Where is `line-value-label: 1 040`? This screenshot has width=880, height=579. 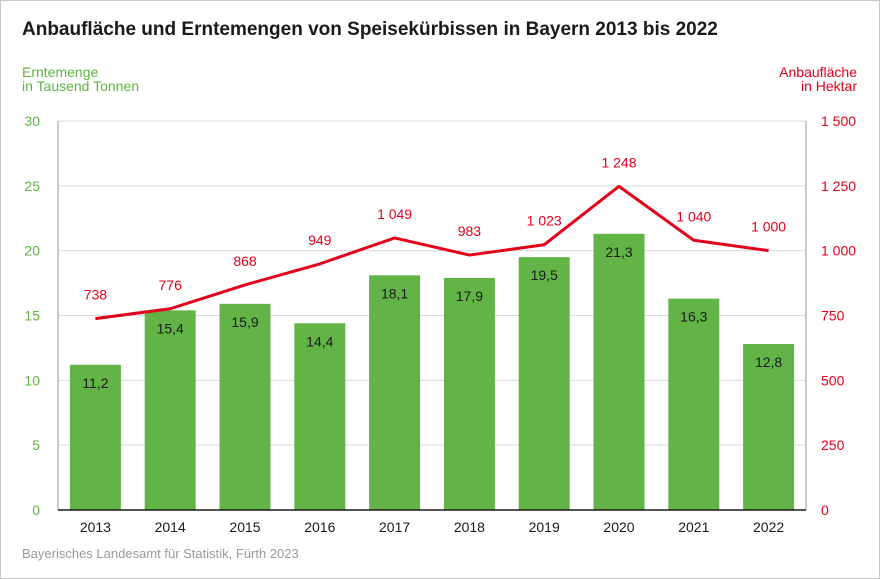
line-value-label: 1 040 is located at coordinates (693, 216).